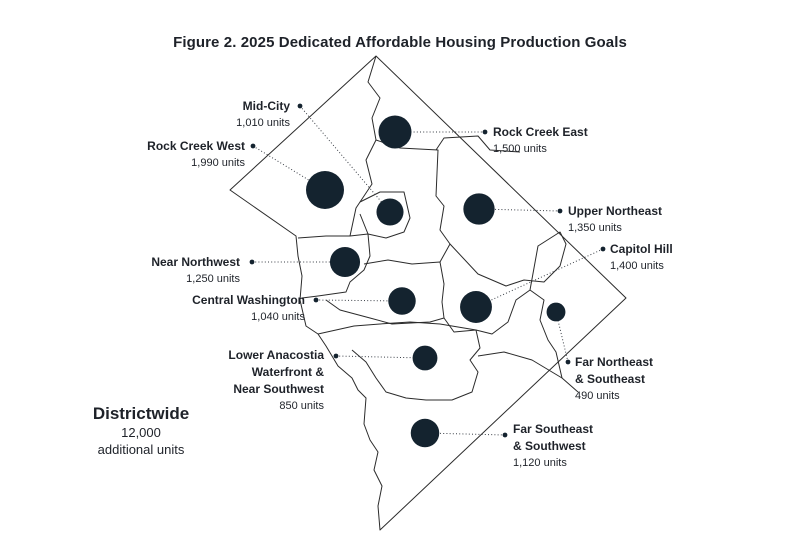  I want to click on area-name: Rock Creek West, so click(196, 146).